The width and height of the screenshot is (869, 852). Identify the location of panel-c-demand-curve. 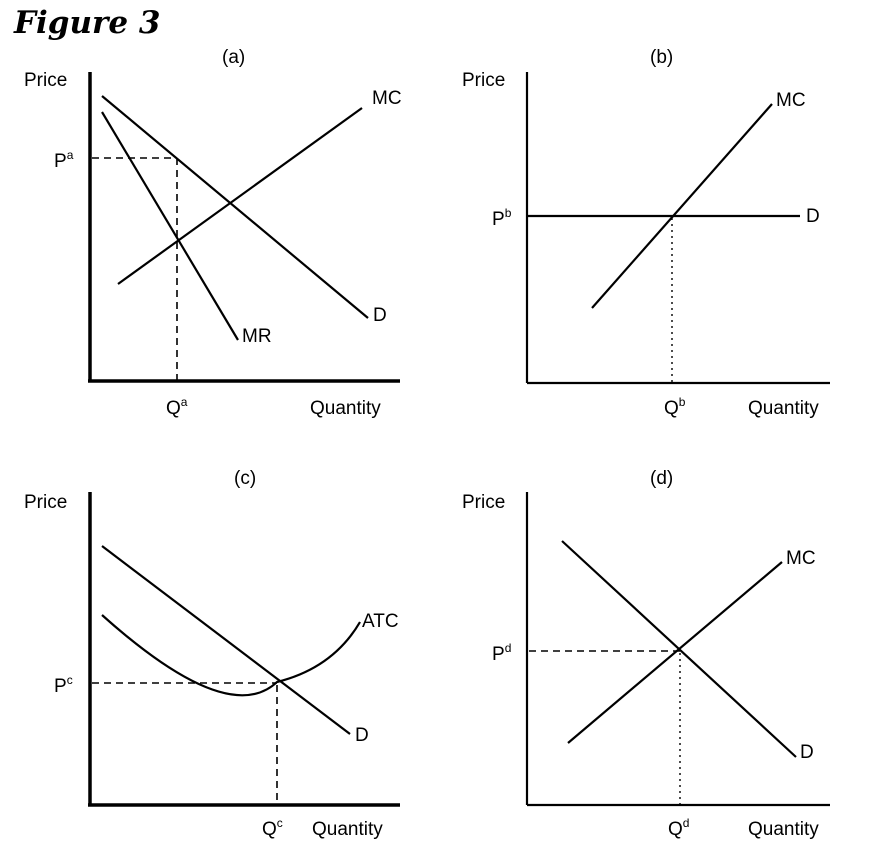
(226, 640).